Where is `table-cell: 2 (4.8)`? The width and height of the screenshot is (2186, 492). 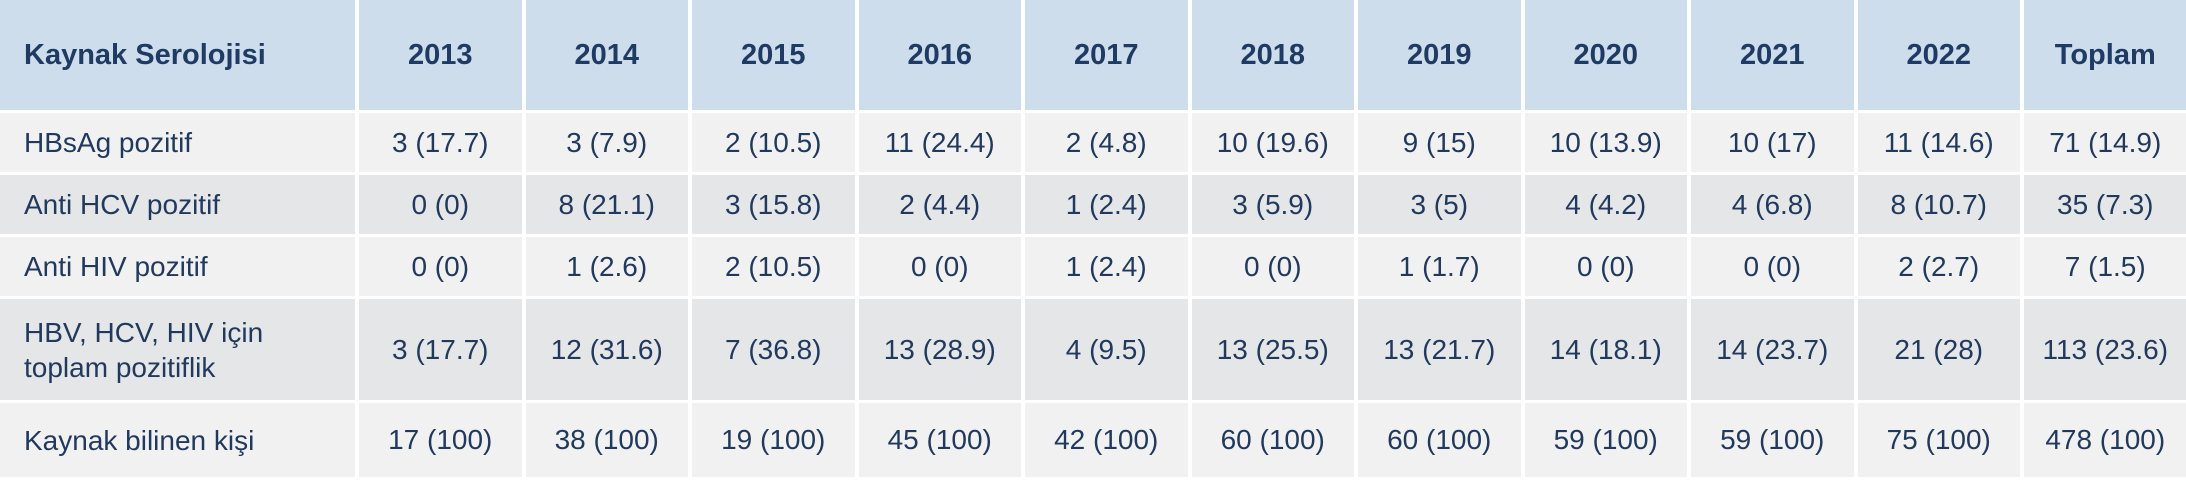
table-cell: 2 (4.8) is located at coordinates (1106, 142).